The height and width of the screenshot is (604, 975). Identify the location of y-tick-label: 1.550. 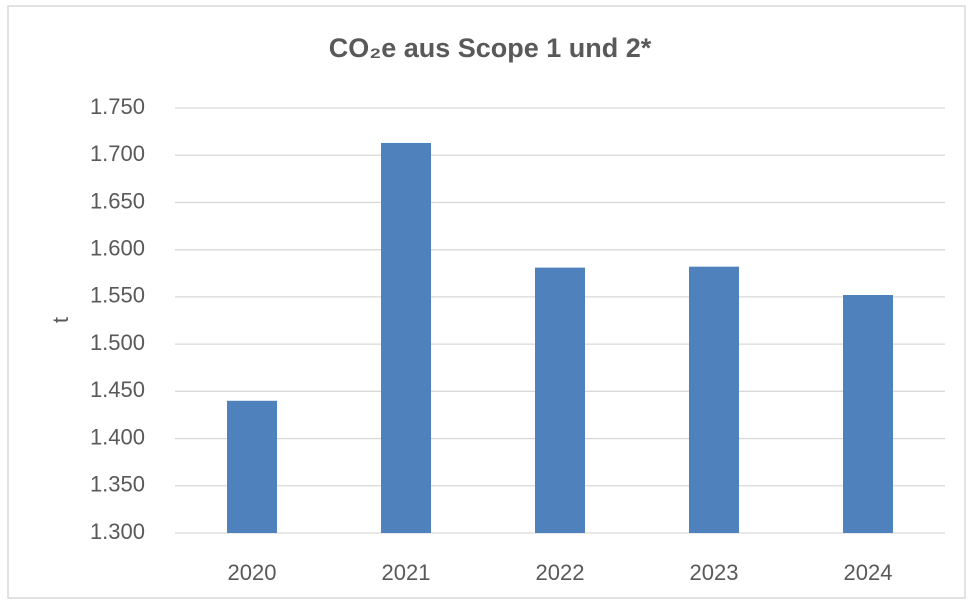
(117, 295).